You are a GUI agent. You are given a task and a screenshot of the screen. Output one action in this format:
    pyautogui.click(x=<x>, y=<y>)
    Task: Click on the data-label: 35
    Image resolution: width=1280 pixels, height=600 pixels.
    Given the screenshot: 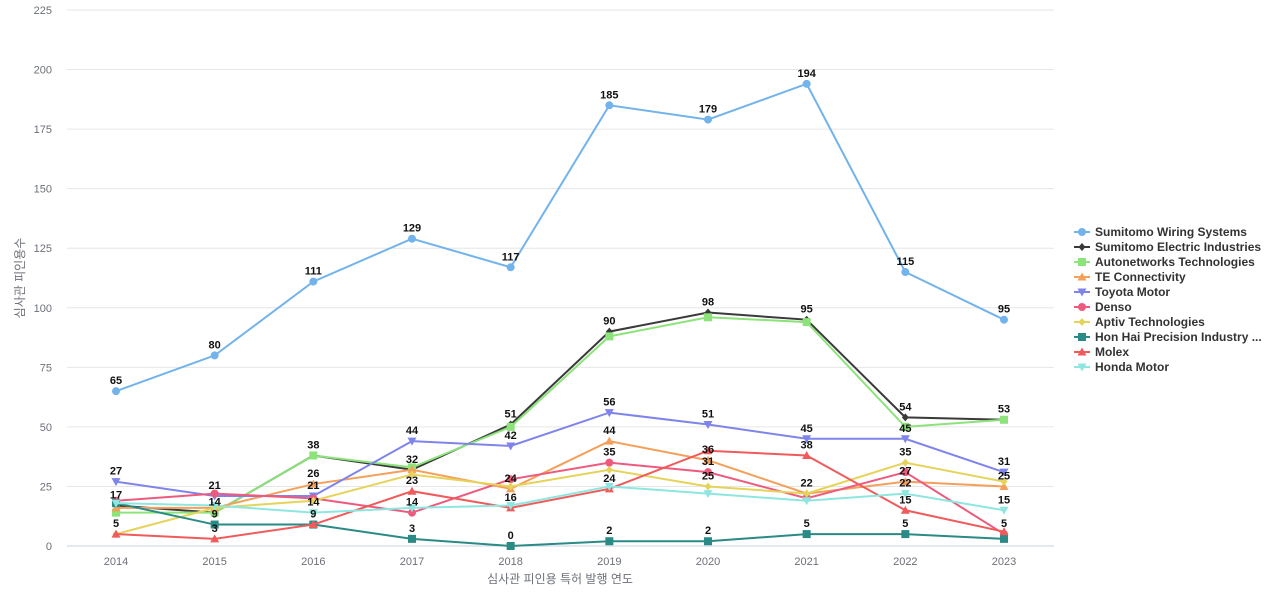 What is the action you would take?
    pyautogui.click(x=905, y=453)
    